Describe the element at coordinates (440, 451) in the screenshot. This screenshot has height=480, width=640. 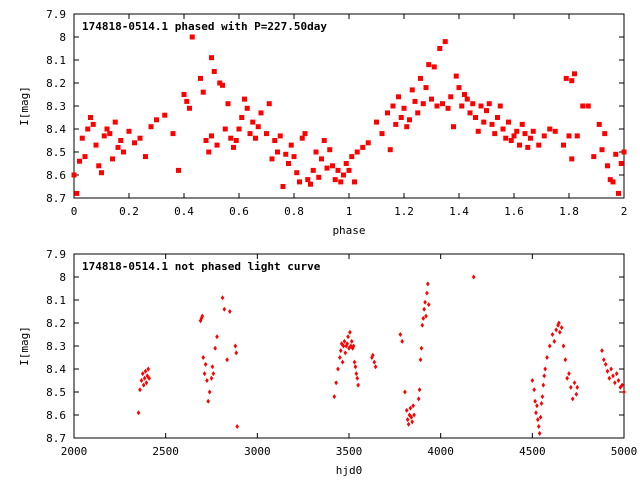
I see `x-tick-label: 4000` at that location.